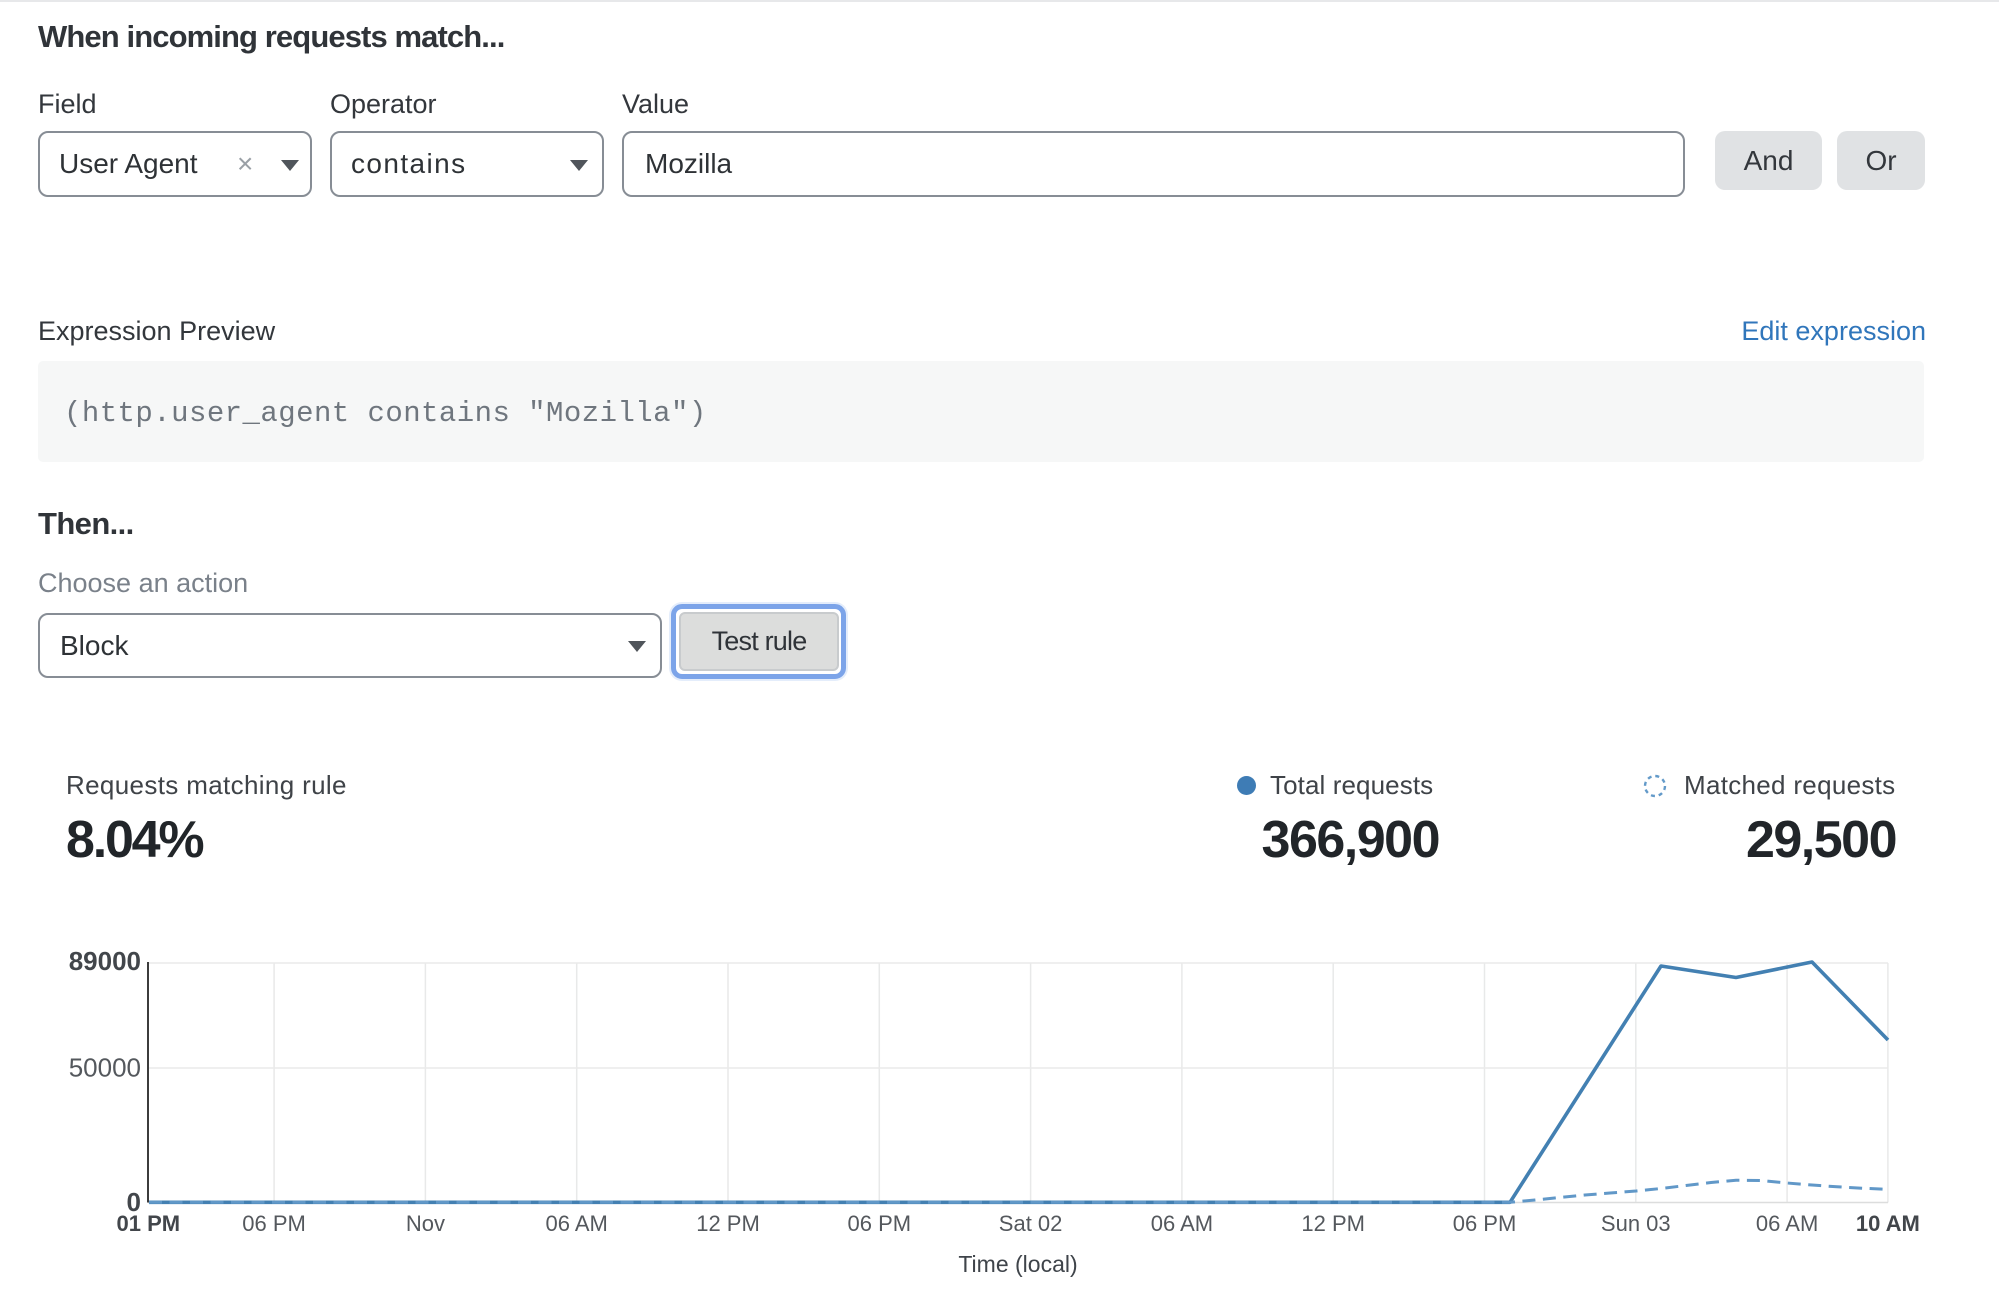  What do you see at coordinates (134, 1202) in the screenshot?
I see `svg-text: 0` at bounding box center [134, 1202].